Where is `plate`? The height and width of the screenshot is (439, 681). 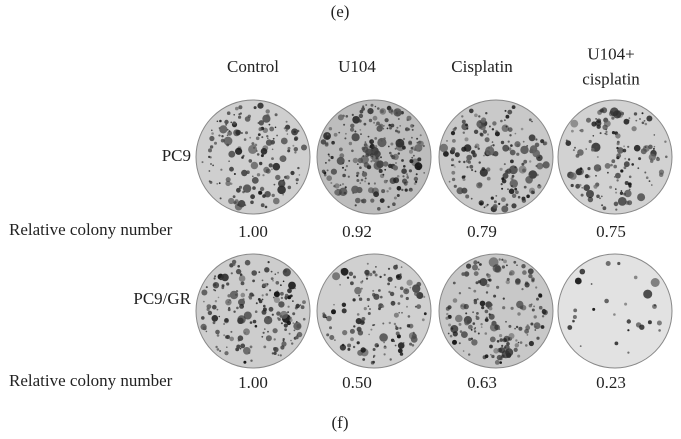 plate is located at coordinates (496, 311).